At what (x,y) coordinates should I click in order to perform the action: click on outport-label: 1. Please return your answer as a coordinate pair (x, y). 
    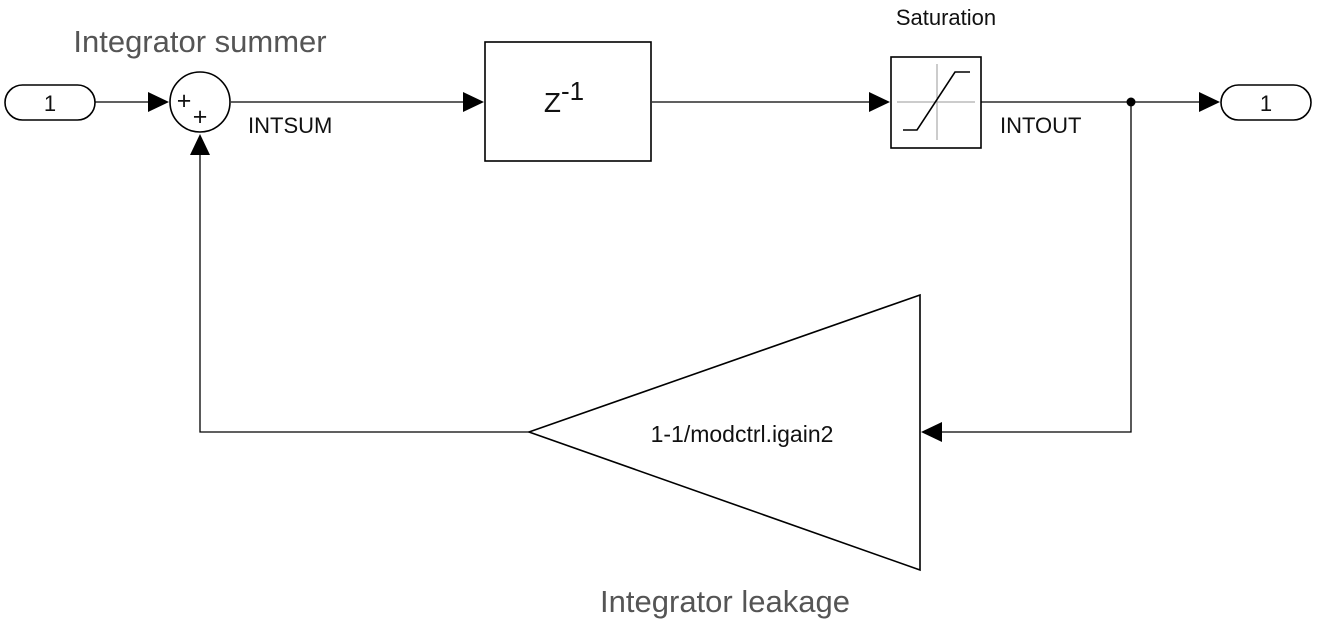
    Looking at the image, I should click on (1266, 103).